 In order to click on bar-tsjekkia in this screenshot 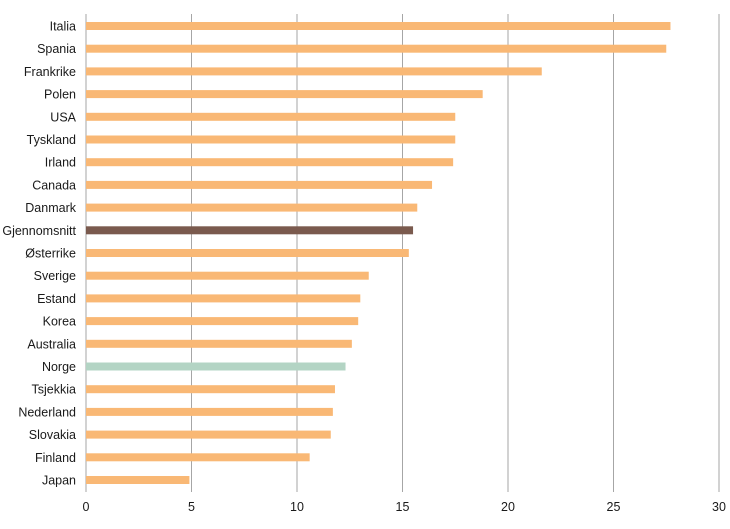, I will do `click(210, 389)`.